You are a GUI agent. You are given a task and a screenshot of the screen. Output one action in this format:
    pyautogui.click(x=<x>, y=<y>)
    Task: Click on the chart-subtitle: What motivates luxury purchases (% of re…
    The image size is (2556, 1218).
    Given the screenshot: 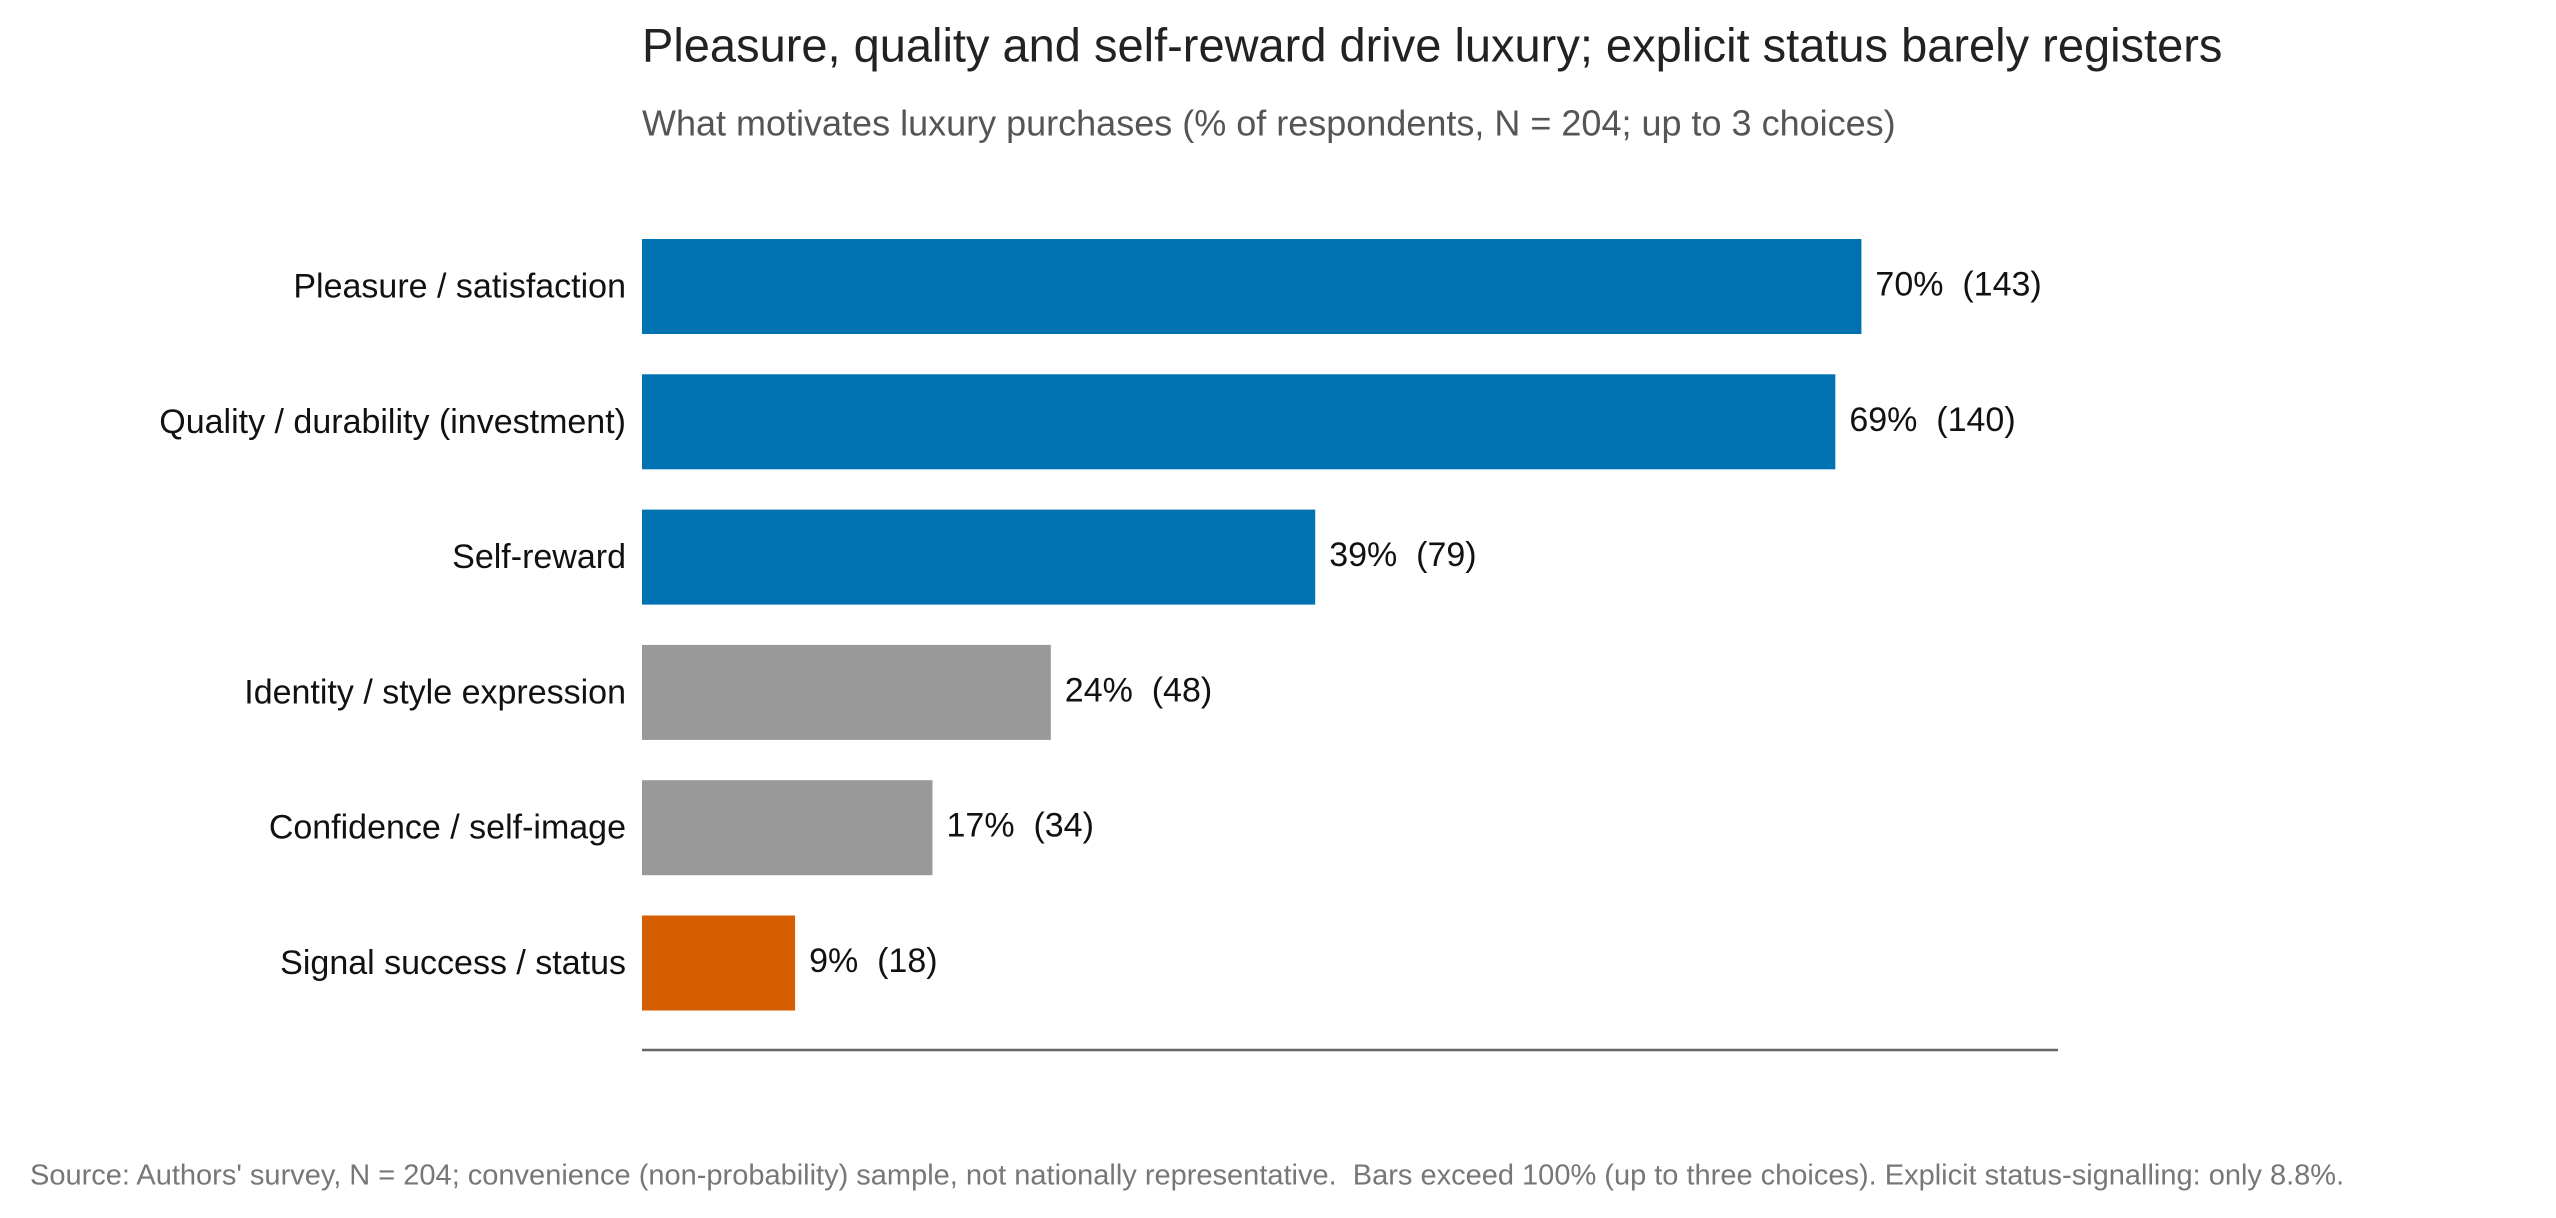 What is the action you would take?
    pyautogui.click(x=1269, y=123)
    